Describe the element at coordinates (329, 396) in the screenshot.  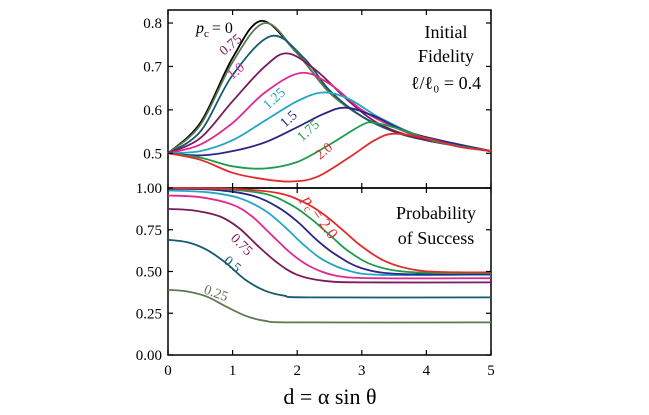
I see `x-axis-label: d = α sin θ` at that location.